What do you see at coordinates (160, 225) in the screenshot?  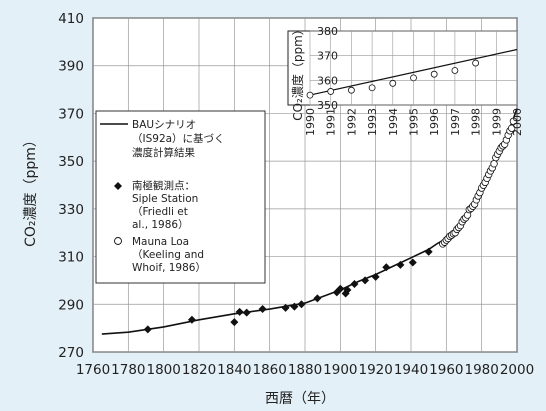 I see `legend-siple-label: al., 1986）` at bounding box center [160, 225].